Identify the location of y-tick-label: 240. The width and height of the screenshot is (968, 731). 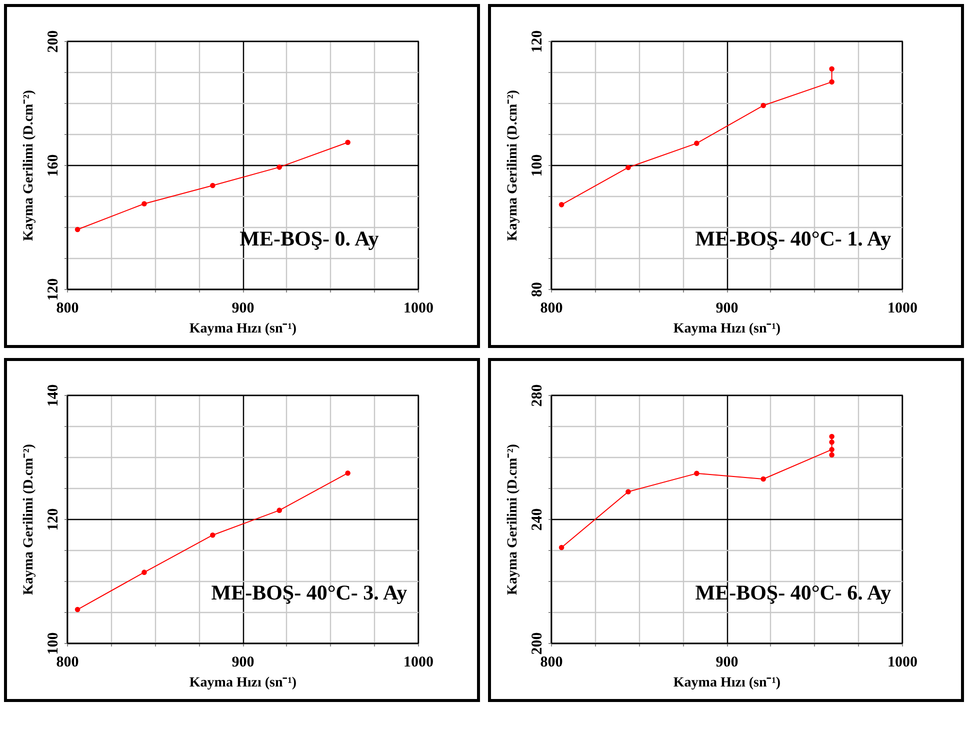
(538, 519).